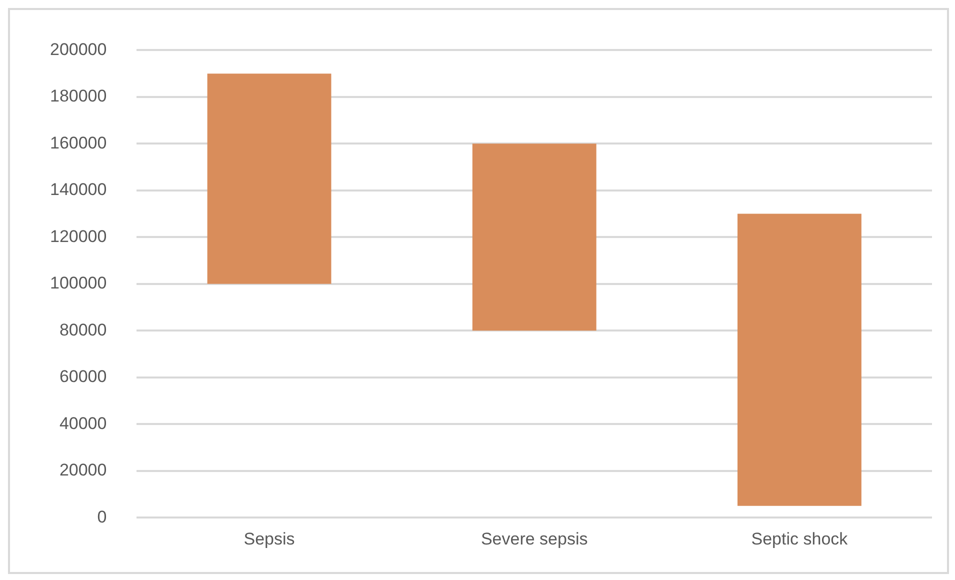 The image size is (955, 580). I want to click on x-tick-label: Severe sepsis, so click(534, 538).